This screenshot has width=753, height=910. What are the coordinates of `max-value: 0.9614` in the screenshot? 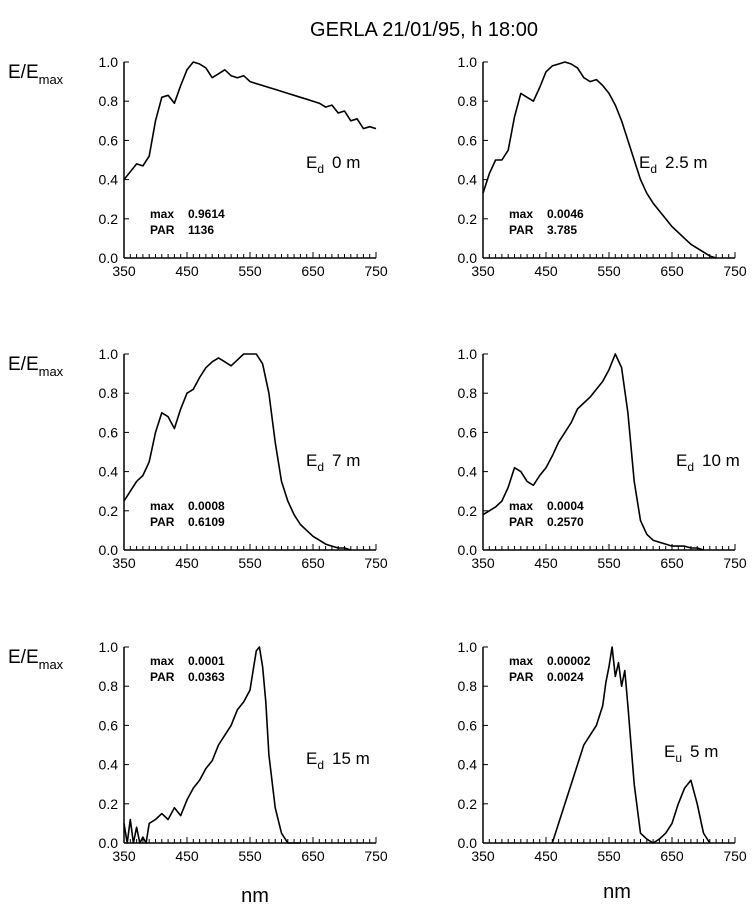 It's located at (206, 214).